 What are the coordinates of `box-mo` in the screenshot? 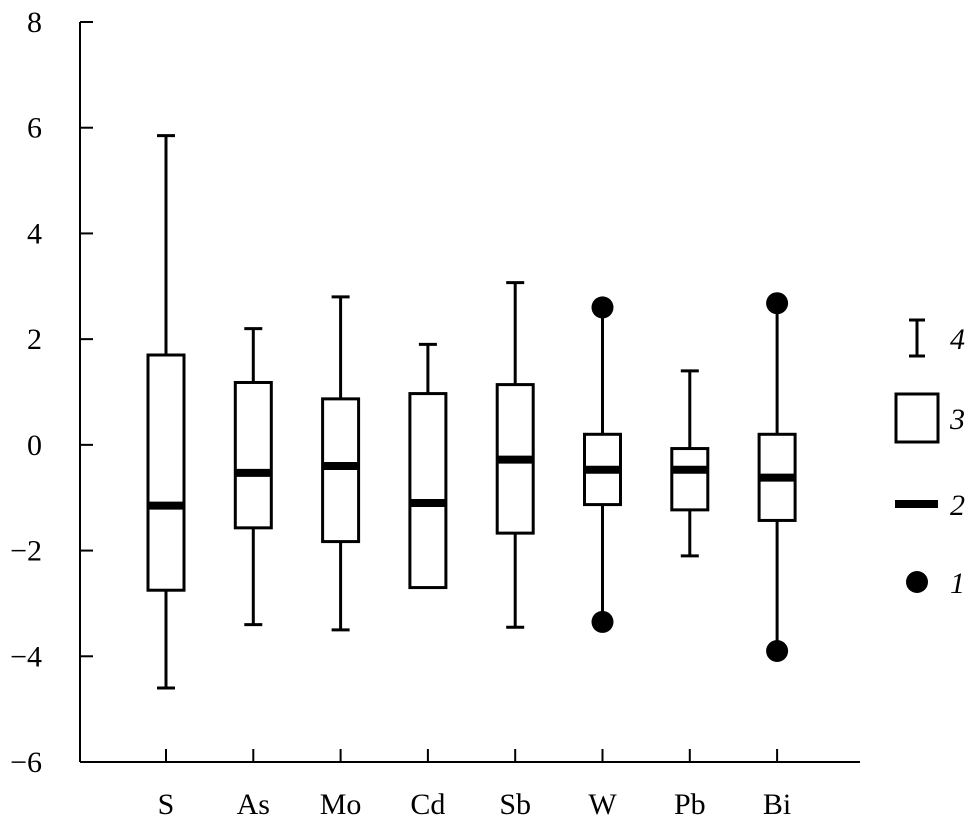 It's located at (341, 463).